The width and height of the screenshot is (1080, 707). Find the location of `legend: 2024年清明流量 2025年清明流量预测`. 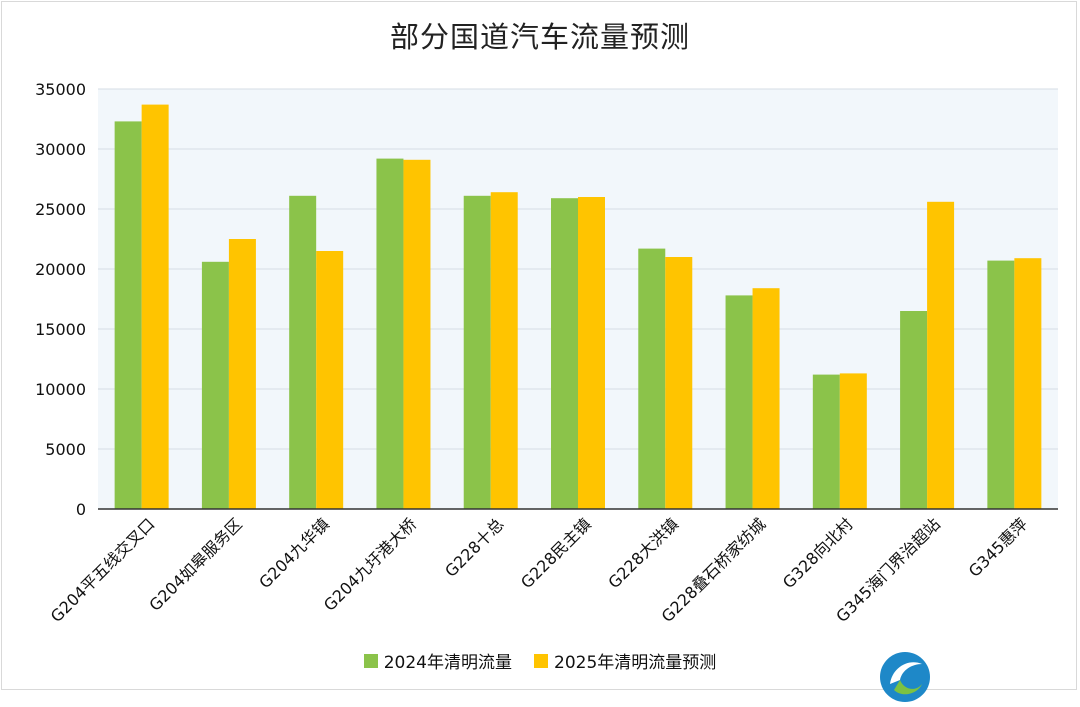

legend: 2024年清明流量 2025年清明流量预测 is located at coordinates (540, 660).